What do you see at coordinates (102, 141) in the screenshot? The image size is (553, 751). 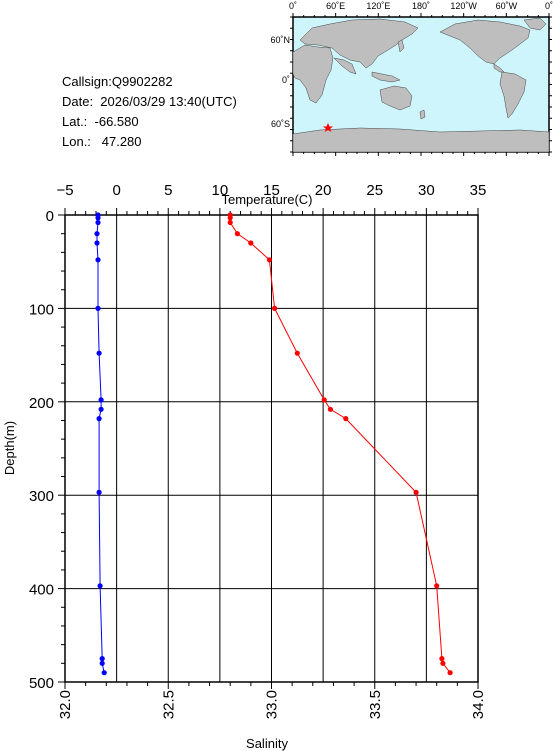 I see `lon-text: Lon.: 47.280` at bounding box center [102, 141].